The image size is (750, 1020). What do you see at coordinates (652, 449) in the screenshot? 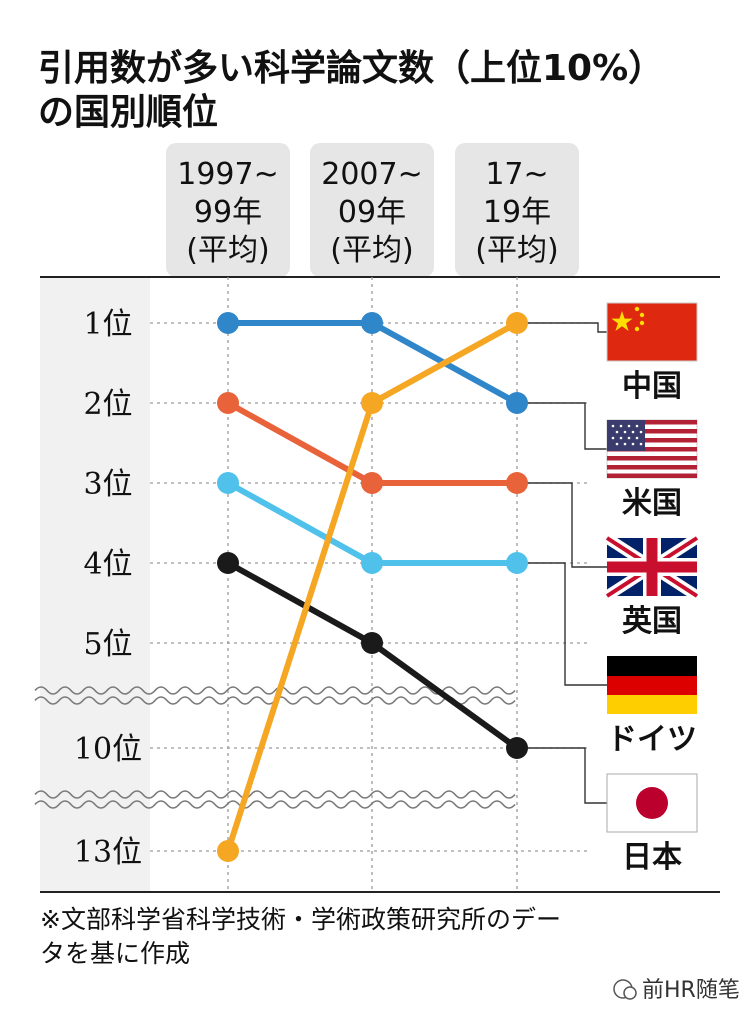
I see `usa-flag` at bounding box center [652, 449].